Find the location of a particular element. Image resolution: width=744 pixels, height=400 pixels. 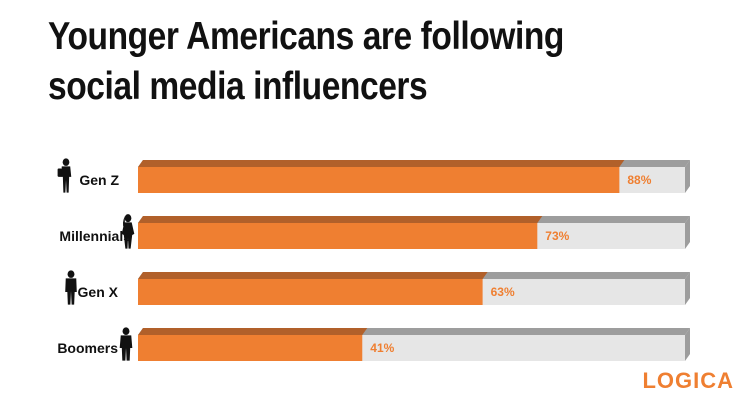

category-label: Boomers is located at coordinates (87, 348).